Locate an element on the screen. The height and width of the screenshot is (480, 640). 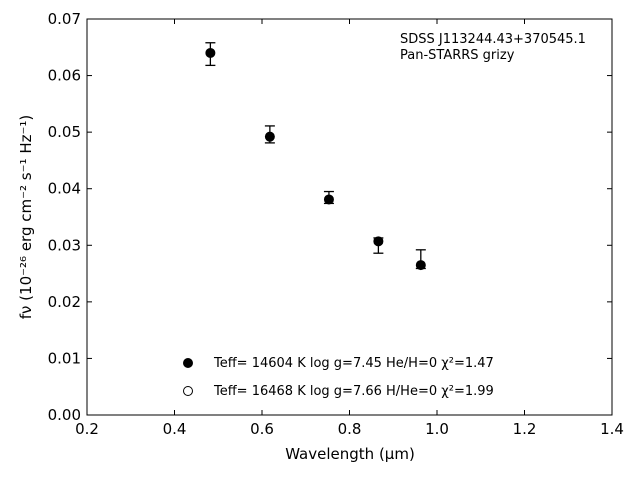
y-tick-label: 0.04 is located at coordinates (64, 189).